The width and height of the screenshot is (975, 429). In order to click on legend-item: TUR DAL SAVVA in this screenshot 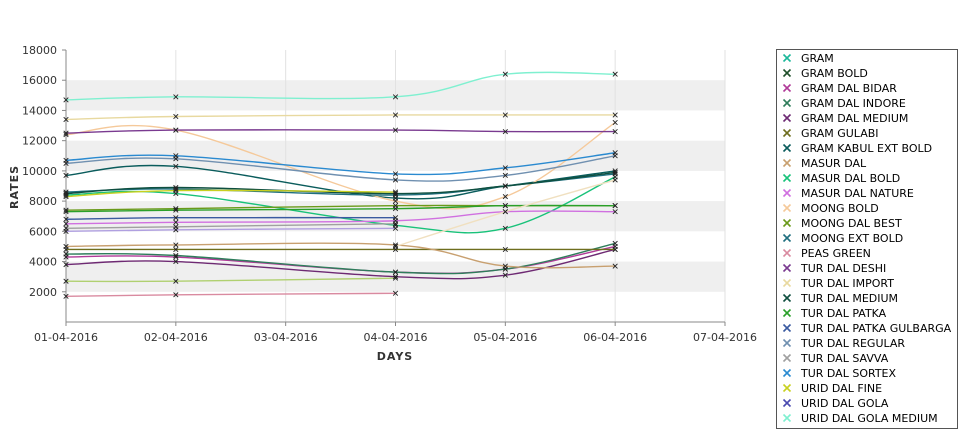, I will do `click(835, 358)`.